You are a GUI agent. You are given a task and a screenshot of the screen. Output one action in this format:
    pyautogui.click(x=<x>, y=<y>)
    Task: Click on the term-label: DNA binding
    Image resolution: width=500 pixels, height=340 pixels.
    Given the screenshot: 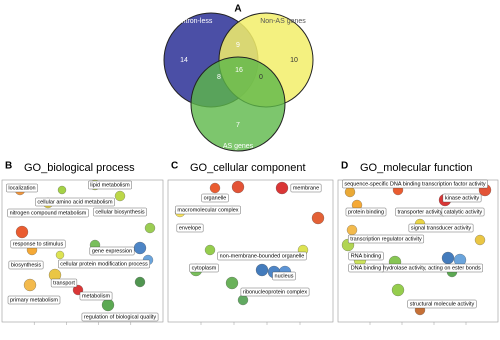 What is the action you would take?
    pyautogui.click(x=366, y=268)
    